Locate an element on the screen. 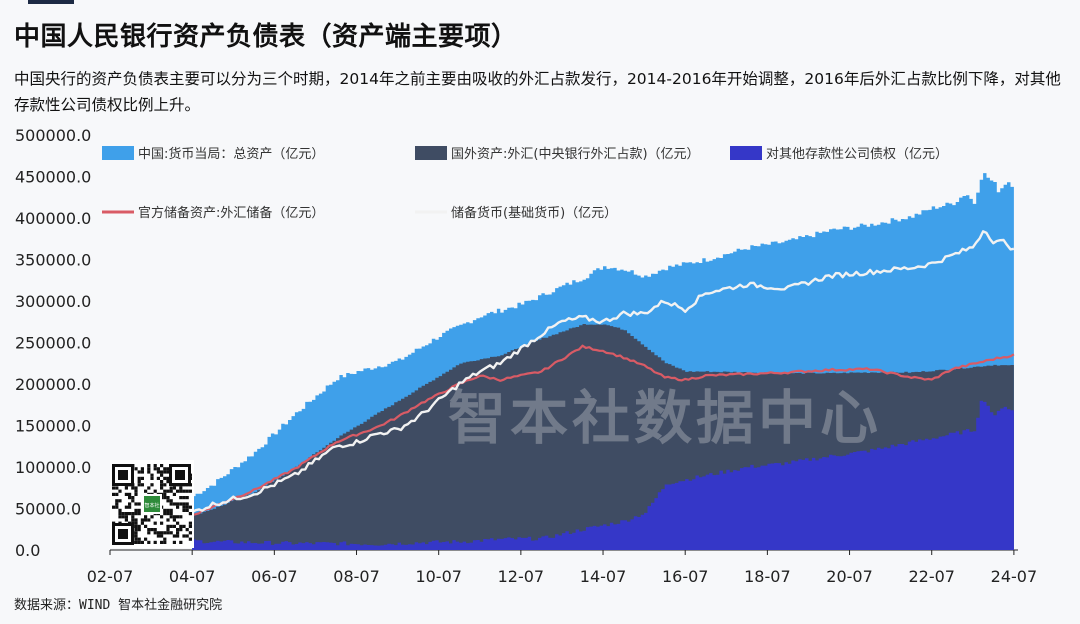 This screenshot has height=624, width=1080. y-tick-label: 50000.0 is located at coordinates (48, 509).